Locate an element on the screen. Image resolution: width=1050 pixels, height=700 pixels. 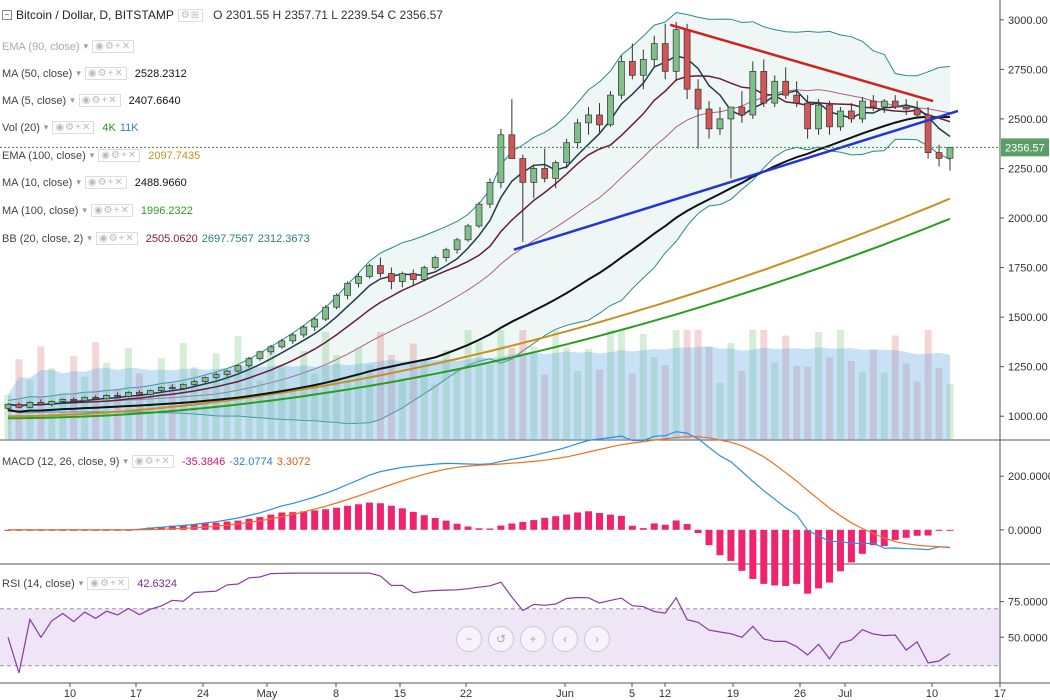
indicator-legend: Vol (20) ▾ ◉⚙+✕ 4K 11K is located at coordinates (70, 127).